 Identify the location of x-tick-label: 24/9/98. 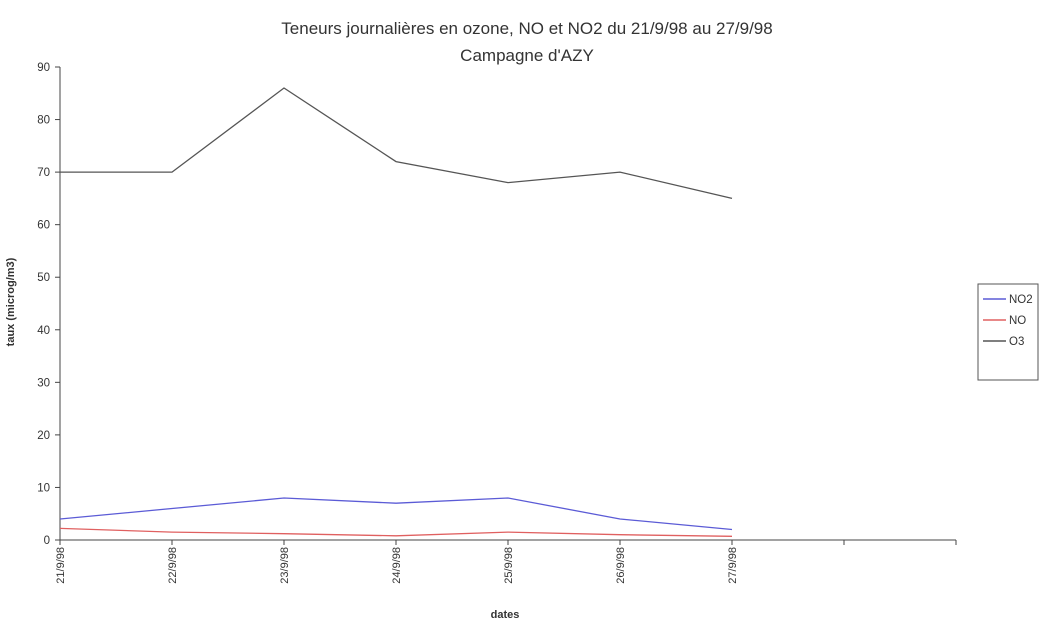
(397, 565).